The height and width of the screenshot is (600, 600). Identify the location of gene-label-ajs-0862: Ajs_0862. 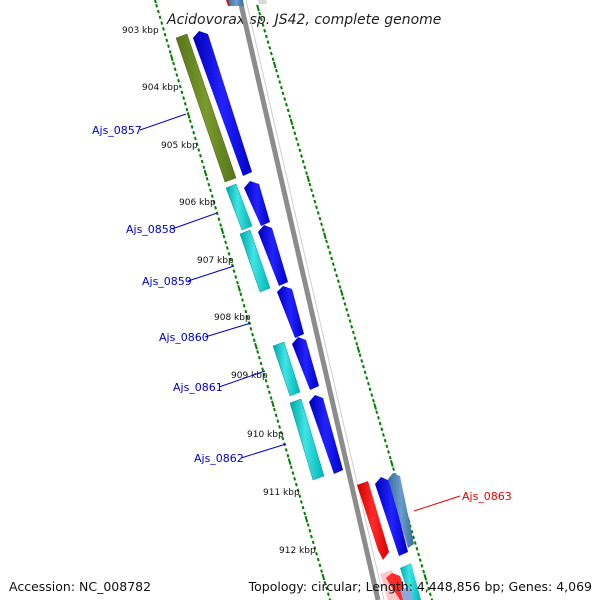
(219, 458).